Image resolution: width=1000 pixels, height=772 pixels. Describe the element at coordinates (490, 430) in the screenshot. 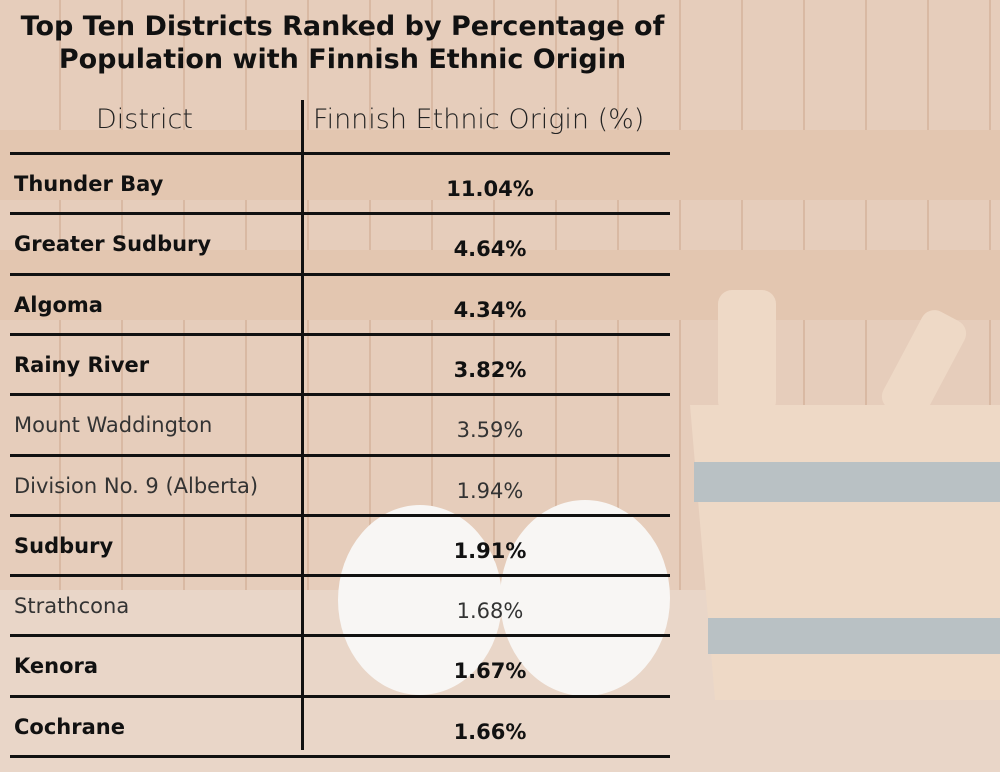

I see `percentage-cell: 3.59%` at that location.